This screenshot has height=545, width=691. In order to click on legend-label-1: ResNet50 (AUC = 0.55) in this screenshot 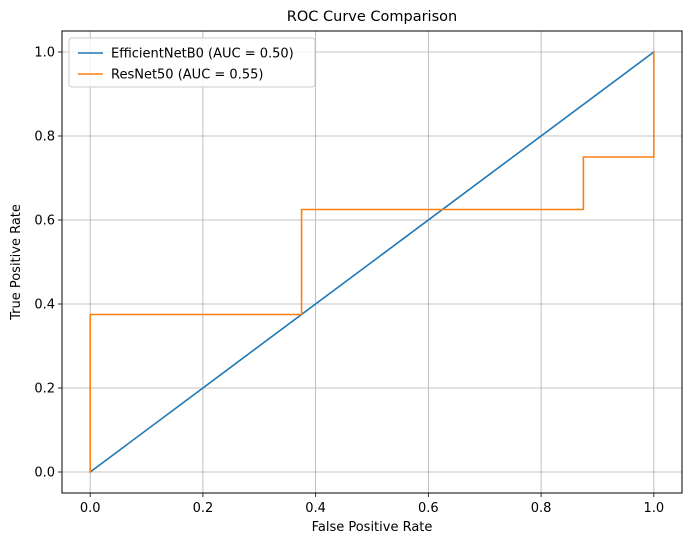, I will do `click(187, 75)`.